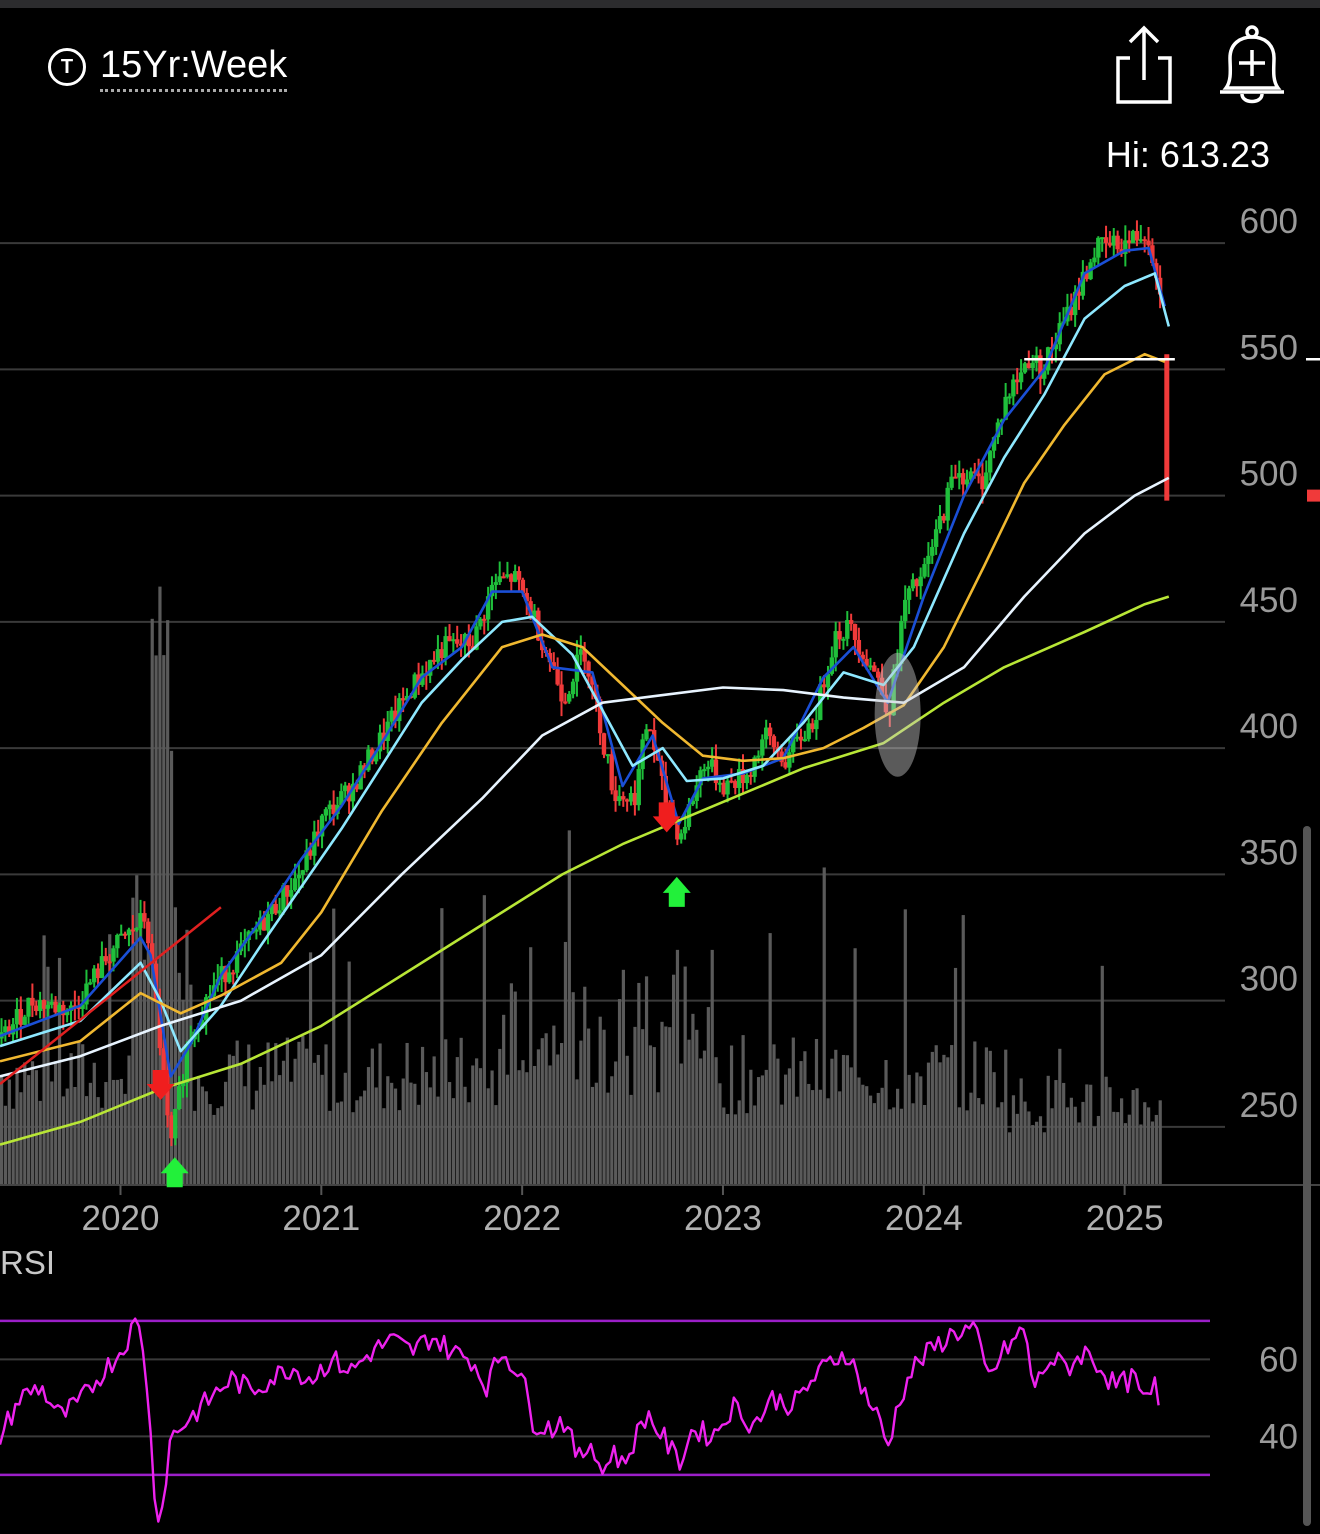  What do you see at coordinates (1144, 65) in the screenshot?
I see `share-icon` at bounding box center [1144, 65].